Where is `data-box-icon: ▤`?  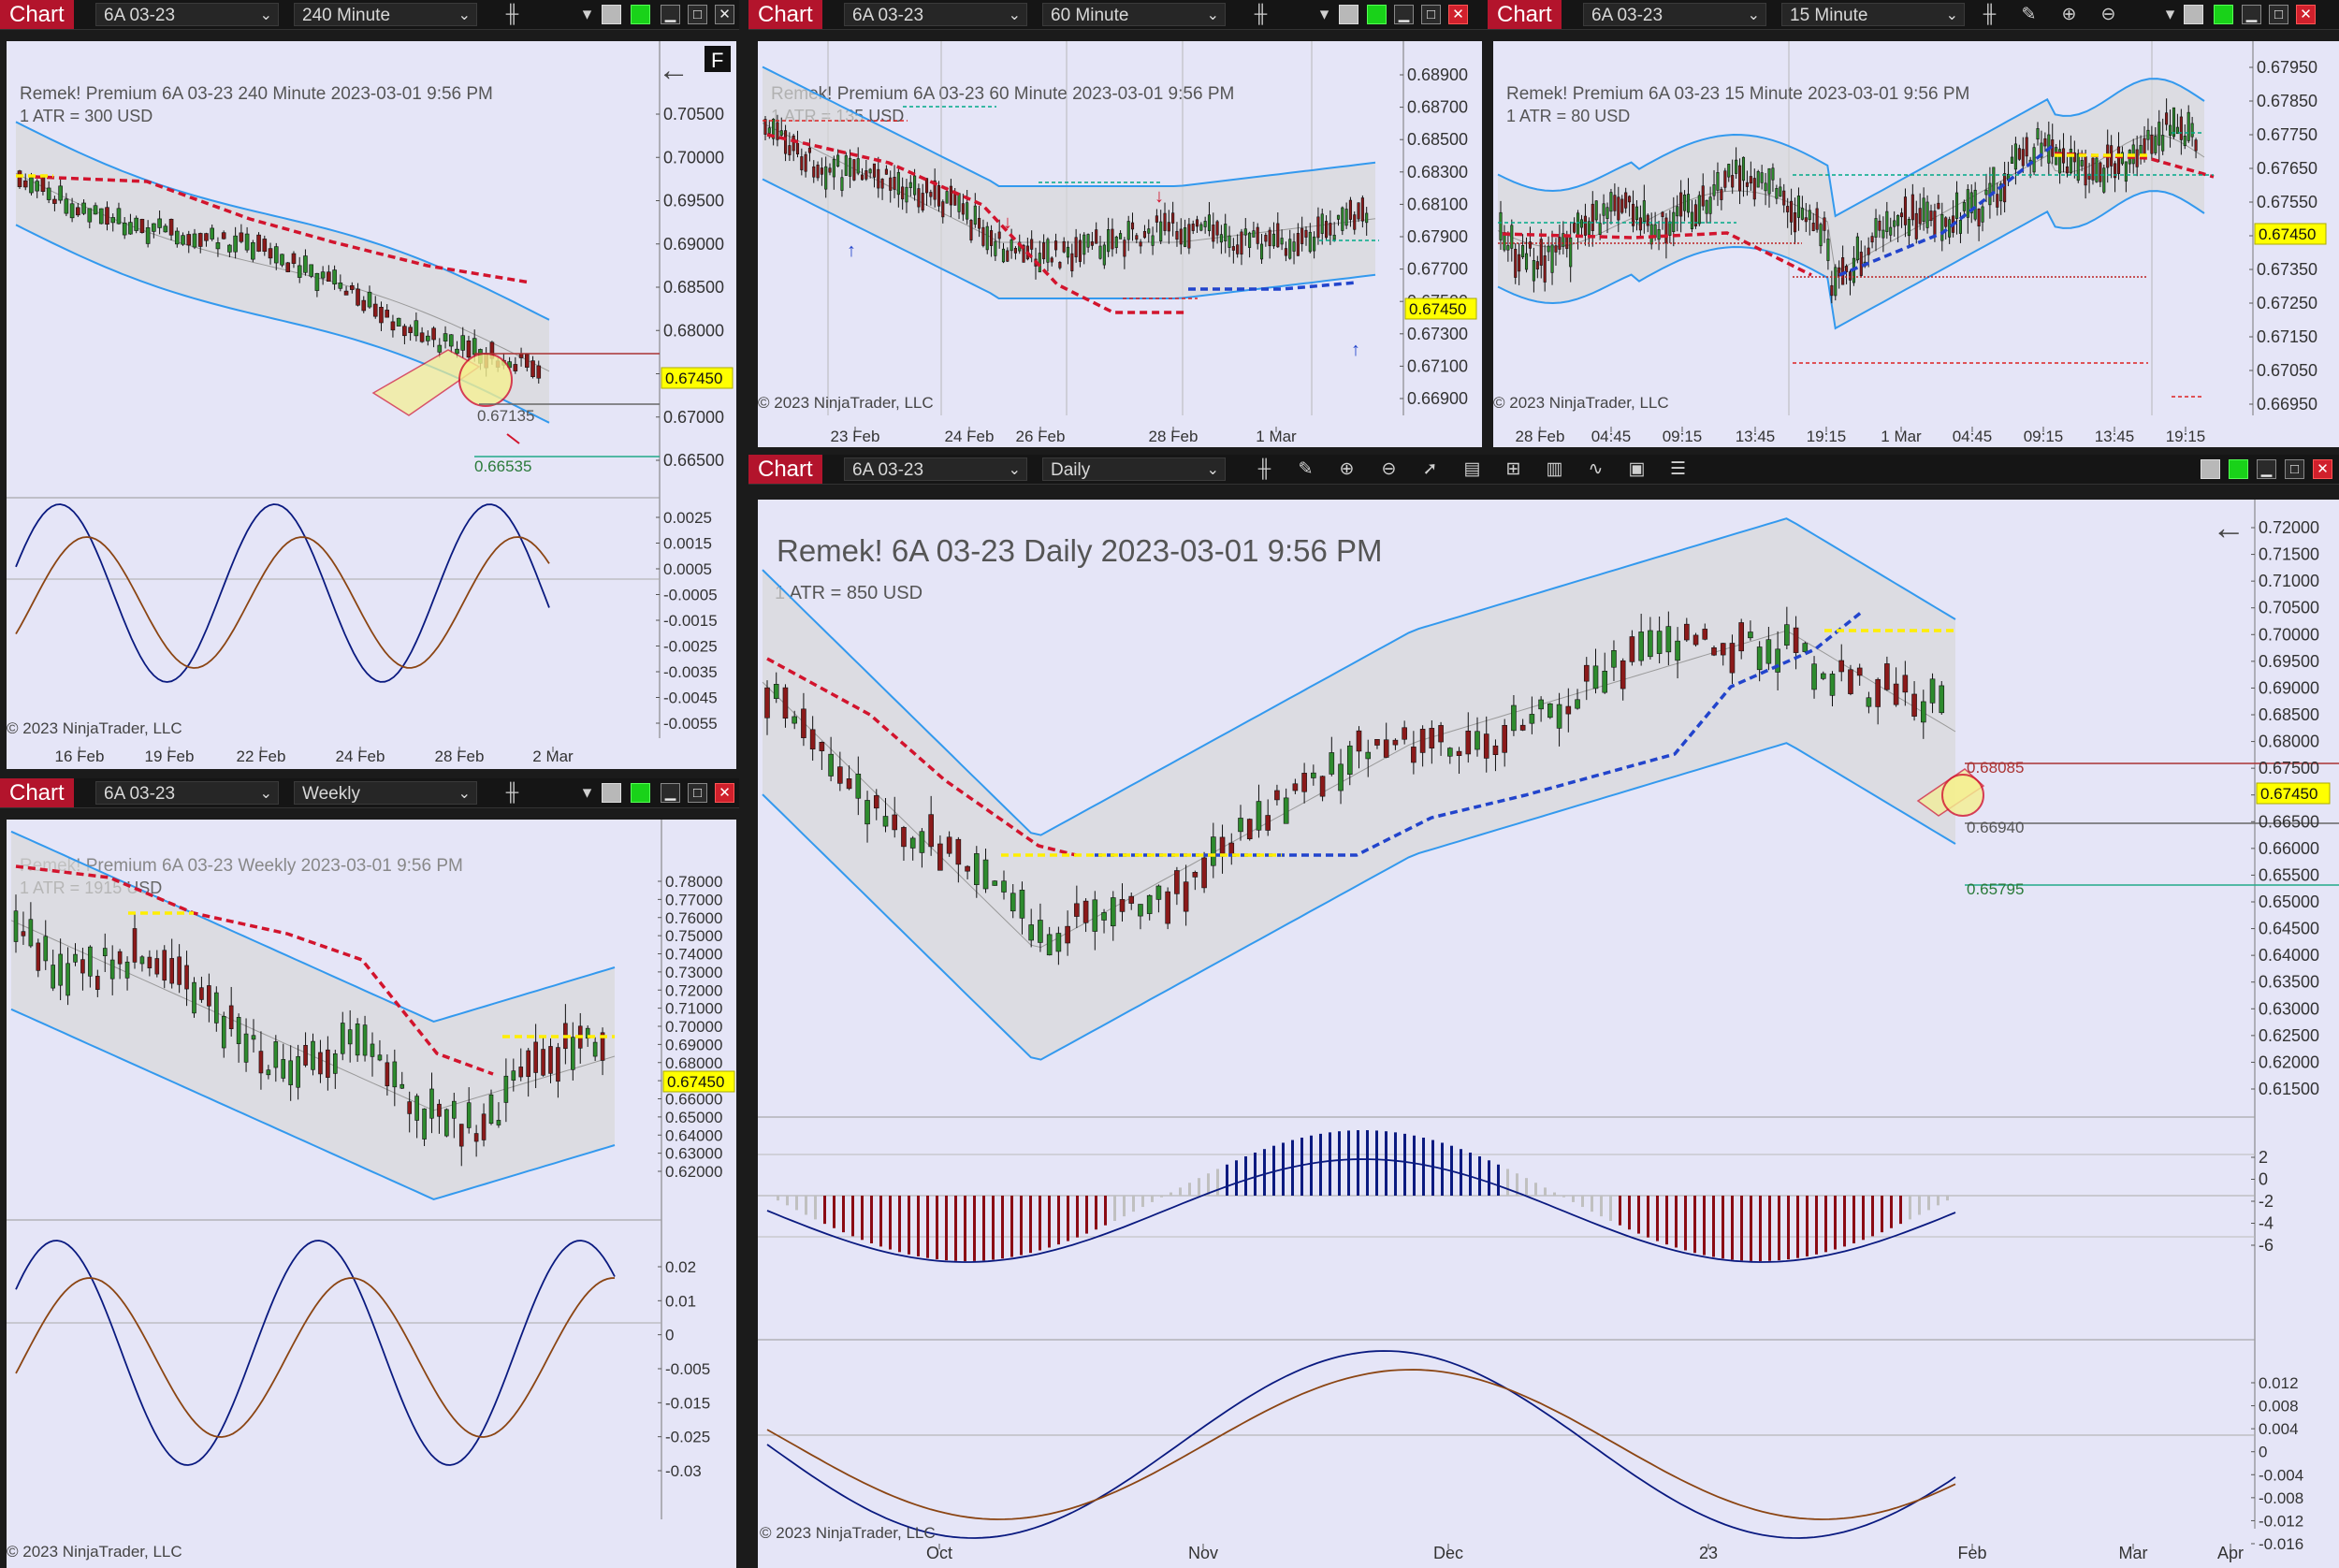
data-box-icon: ▤ is located at coordinates (1472, 469).